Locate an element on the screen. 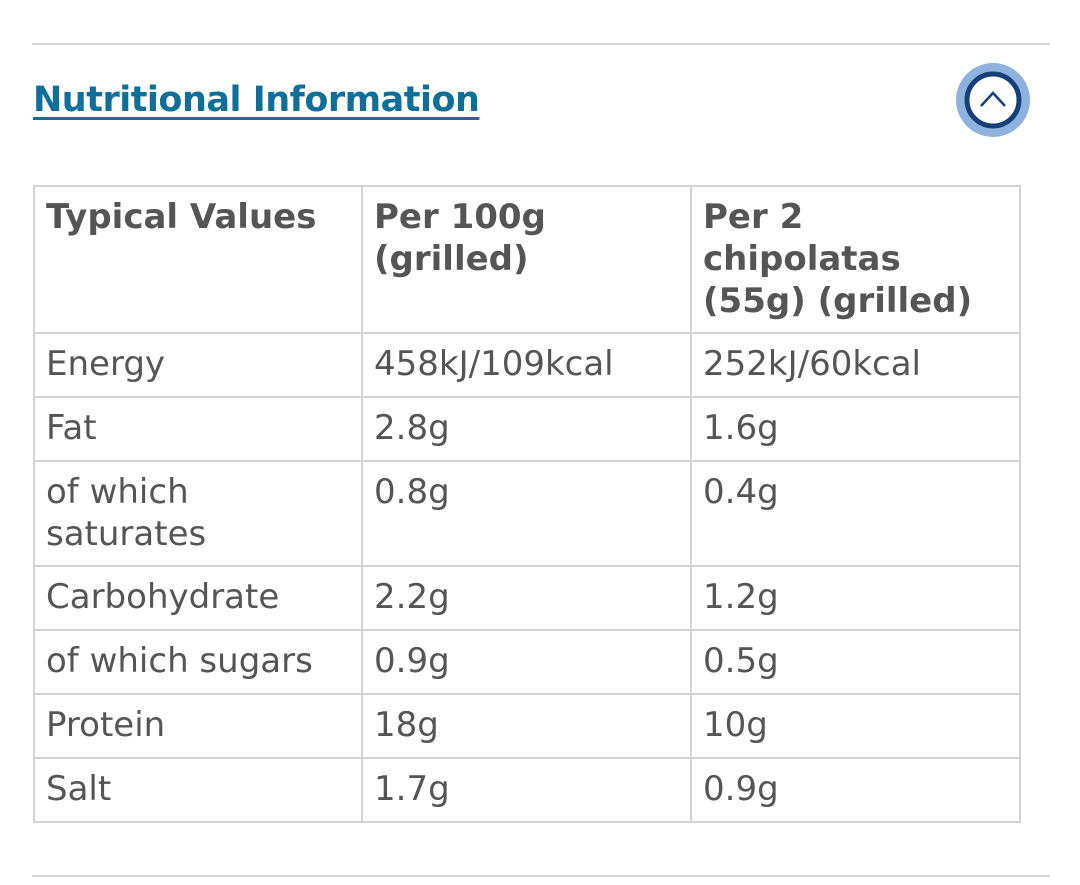 This screenshot has height=885, width=1080. collapse-icon is located at coordinates (993, 100).